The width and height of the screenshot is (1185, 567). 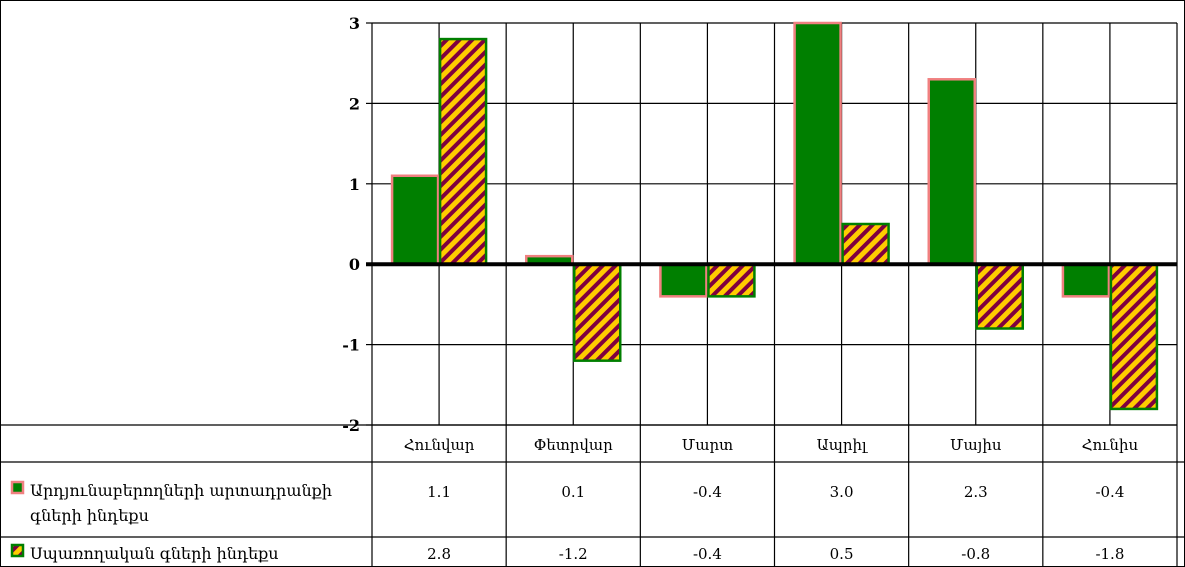 I want to click on category-label: Մարտ, so click(x=707, y=445).